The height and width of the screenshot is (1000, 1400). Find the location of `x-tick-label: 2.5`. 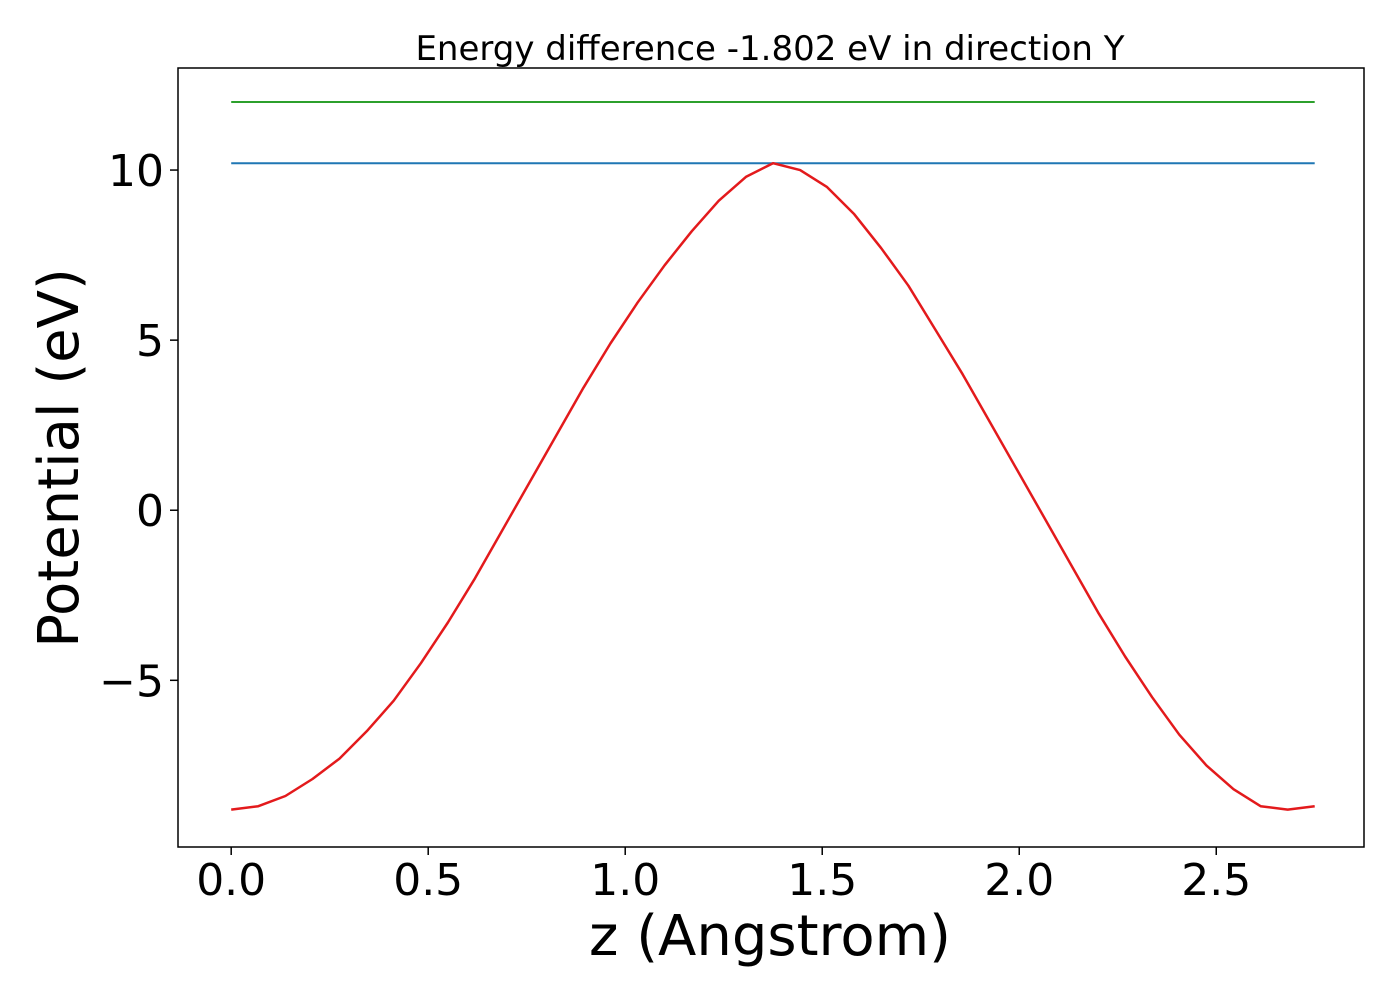

x-tick-label: 2.5 is located at coordinates (1216, 880).